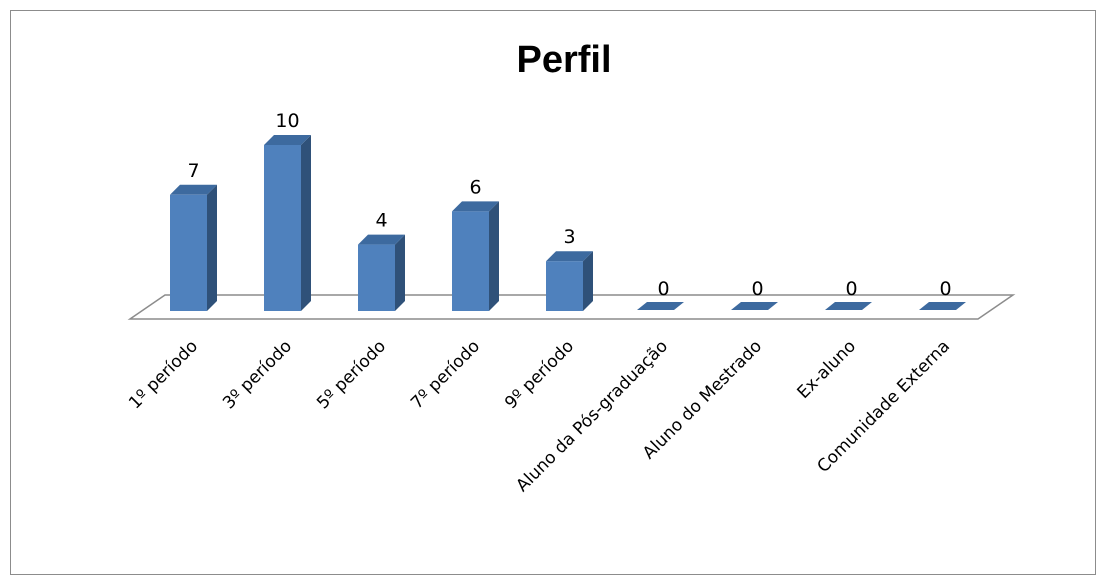  Describe the element at coordinates (592, 416) in the screenshot. I see `x-tick-label: Aluno da Pós-graduação` at that location.